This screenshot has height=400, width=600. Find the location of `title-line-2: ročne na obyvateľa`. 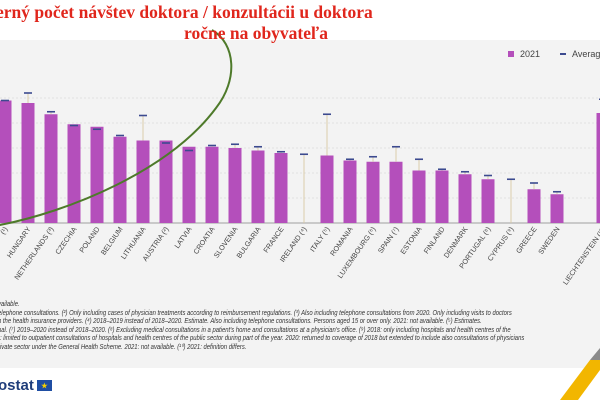

title-line-2: ročne na obyvateľa is located at coordinates (256, 33).